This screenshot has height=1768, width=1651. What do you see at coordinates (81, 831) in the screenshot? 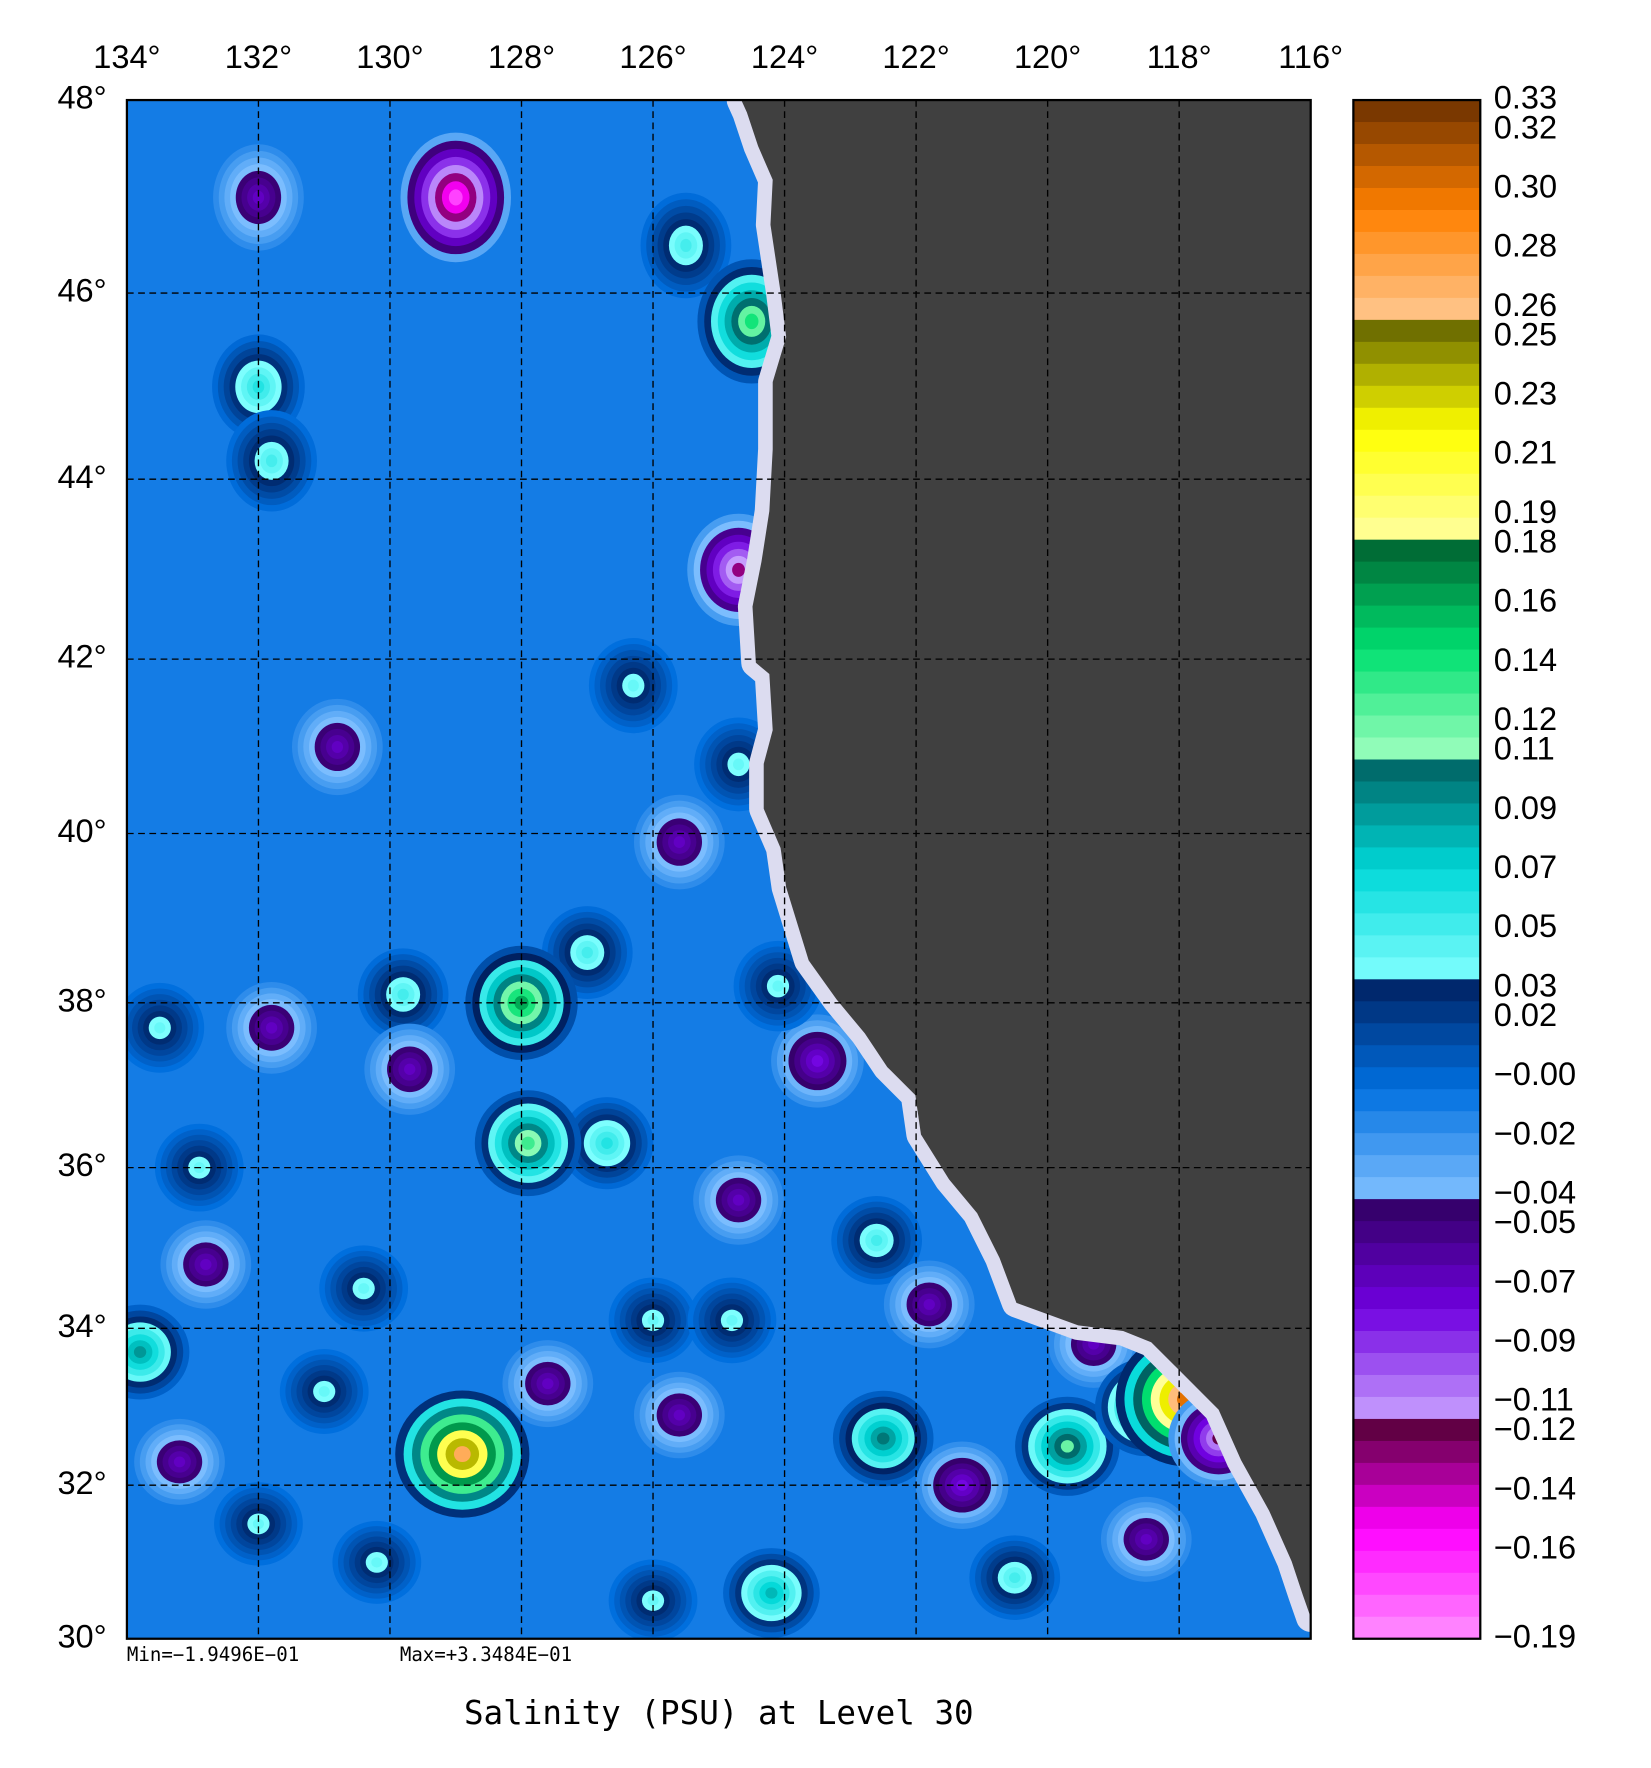
I see `y-tick-label: 40°` at bounding box center [81, 831].